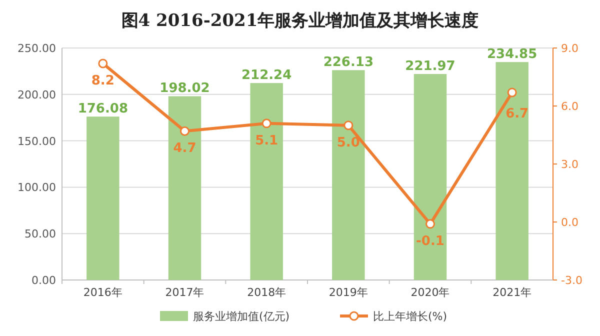 Image resolution: width=600 pixels, height=336 pixels. I want to click on x-tick-label: 2020年, so click(430, 292).